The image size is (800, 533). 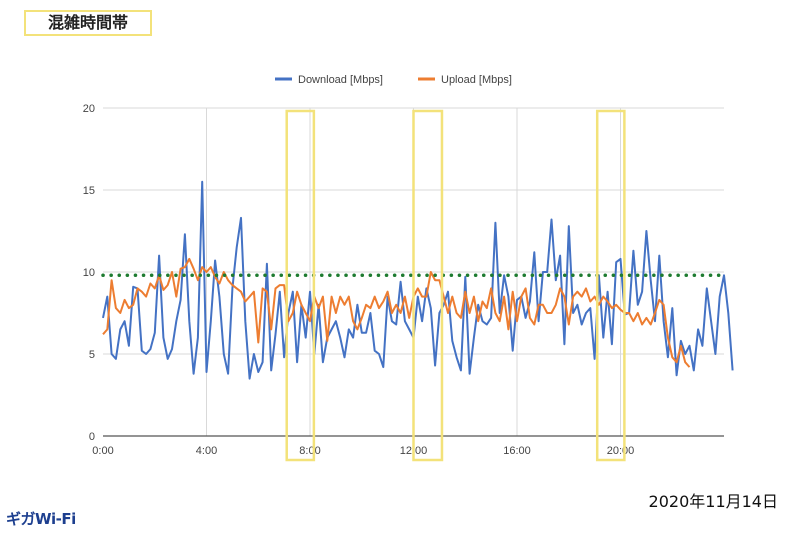 What do you see at coordinates (309, 451) in the screenshot?
I see `x-tick-label: 8:00` at bounding box center [309, 451].